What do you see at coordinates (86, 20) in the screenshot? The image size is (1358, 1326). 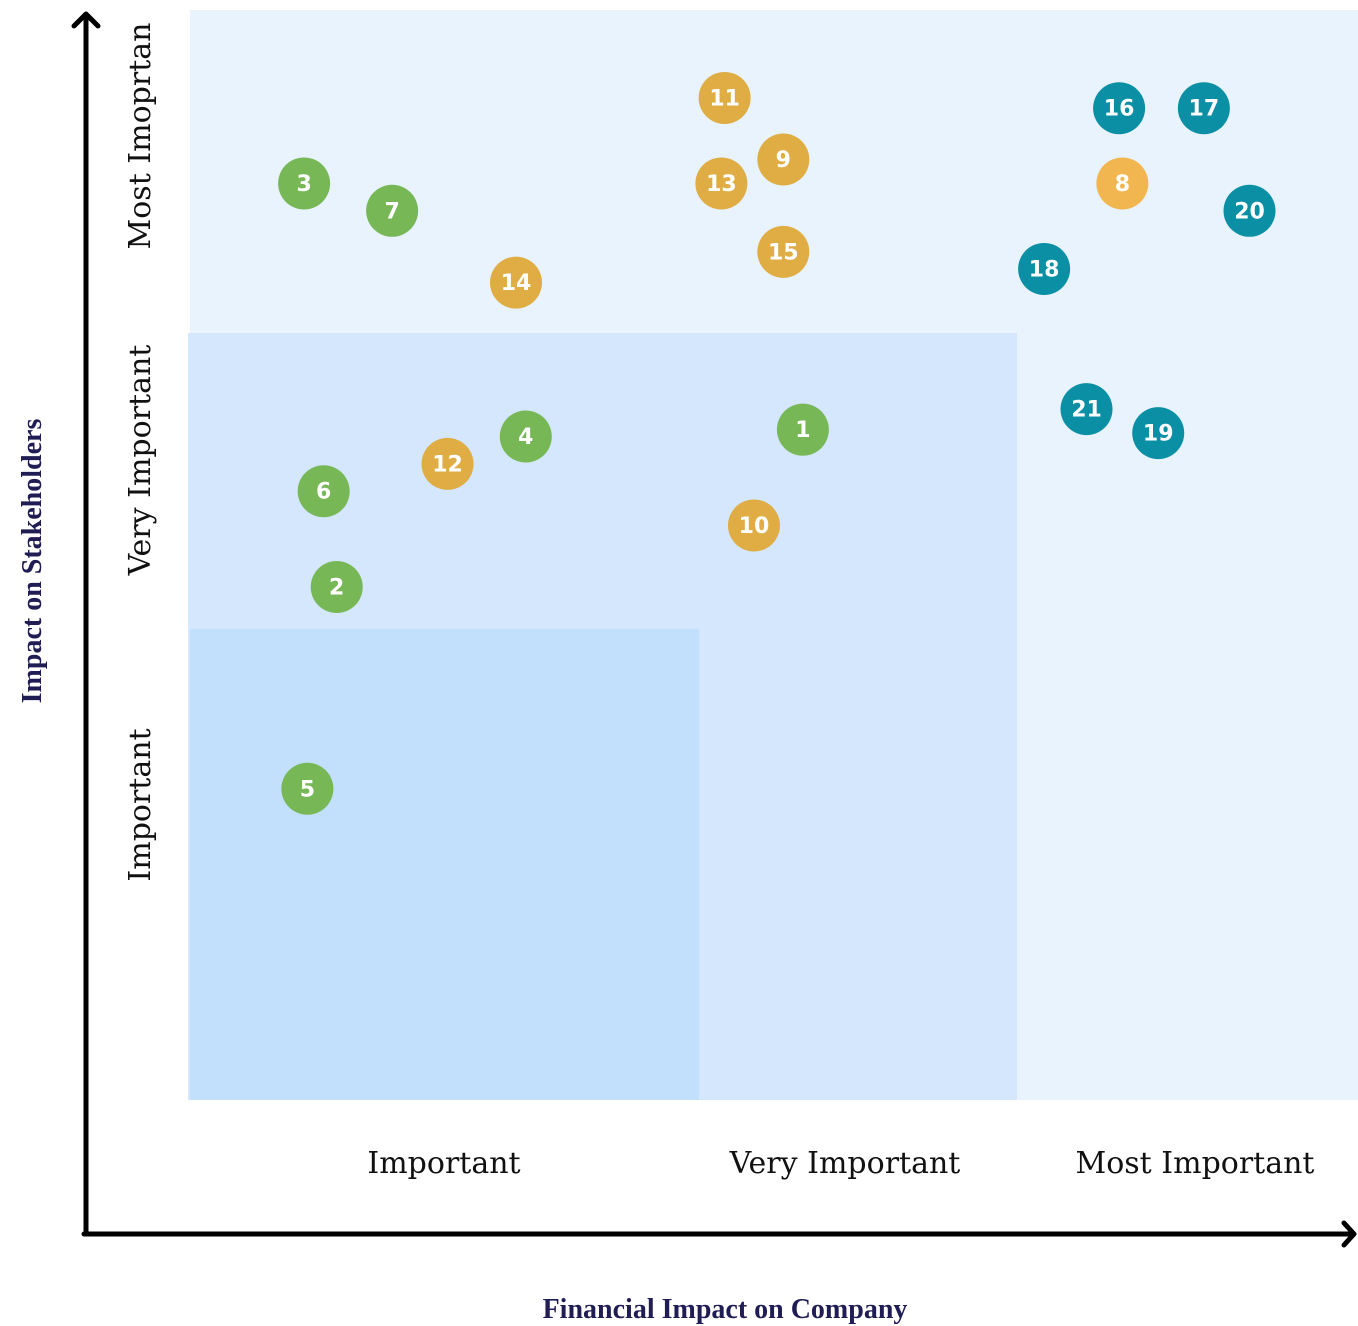 I see `y-axis-arrow-icon` at bounding box center [86, 20].